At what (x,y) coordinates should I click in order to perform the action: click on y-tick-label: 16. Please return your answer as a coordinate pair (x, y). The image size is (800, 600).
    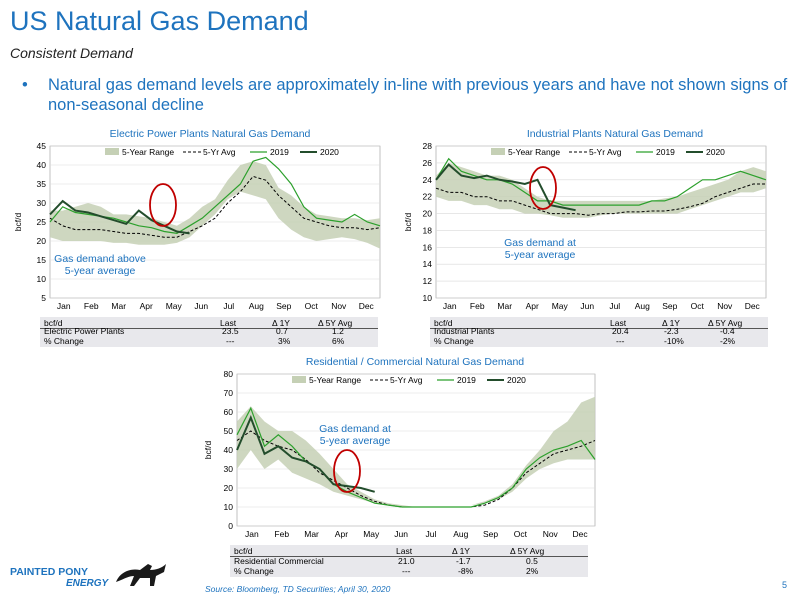
    Looking at the image, I should click on (428, 247).